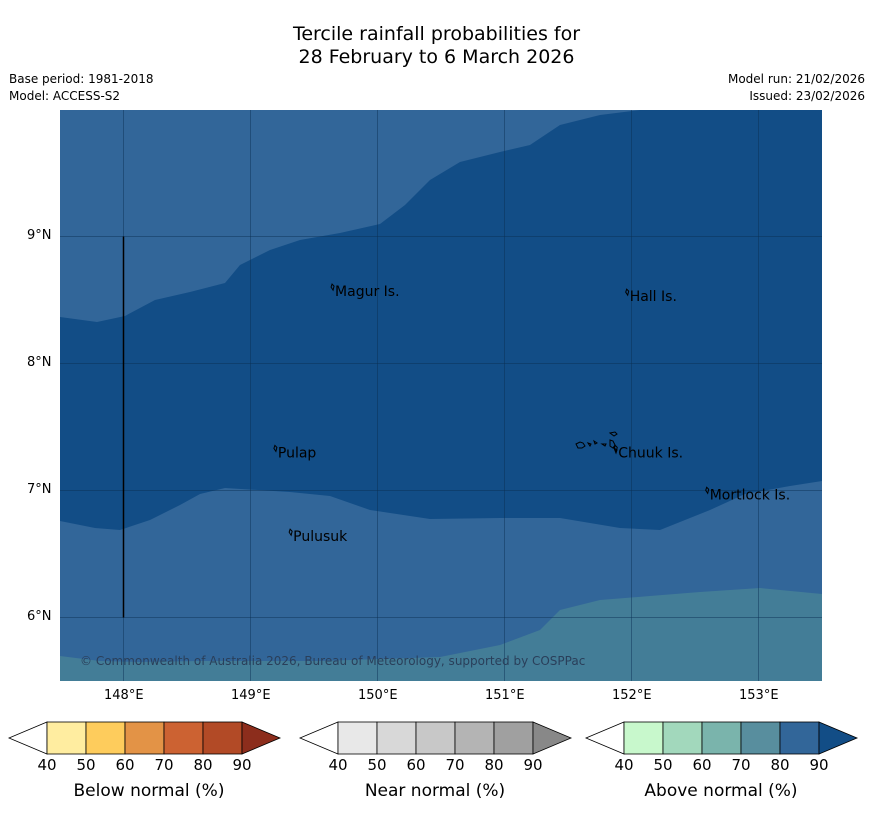  I want to click on place-label: Pulap, so click(297, 453).